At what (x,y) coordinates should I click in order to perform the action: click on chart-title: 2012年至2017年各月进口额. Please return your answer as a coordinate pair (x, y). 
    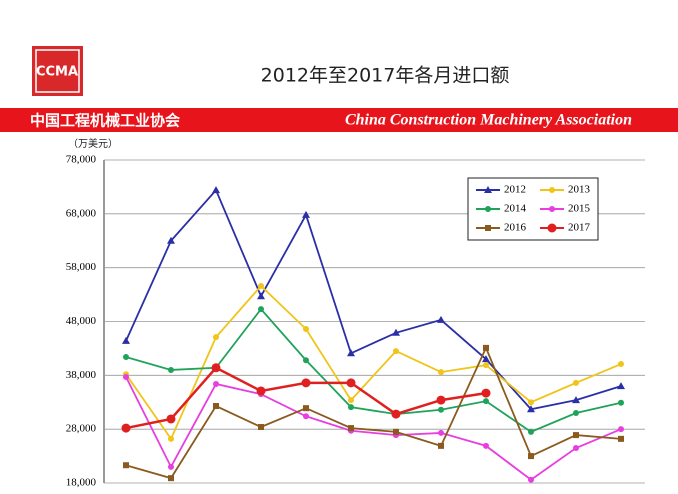
    Looking at the image, I should click on (385, 76).